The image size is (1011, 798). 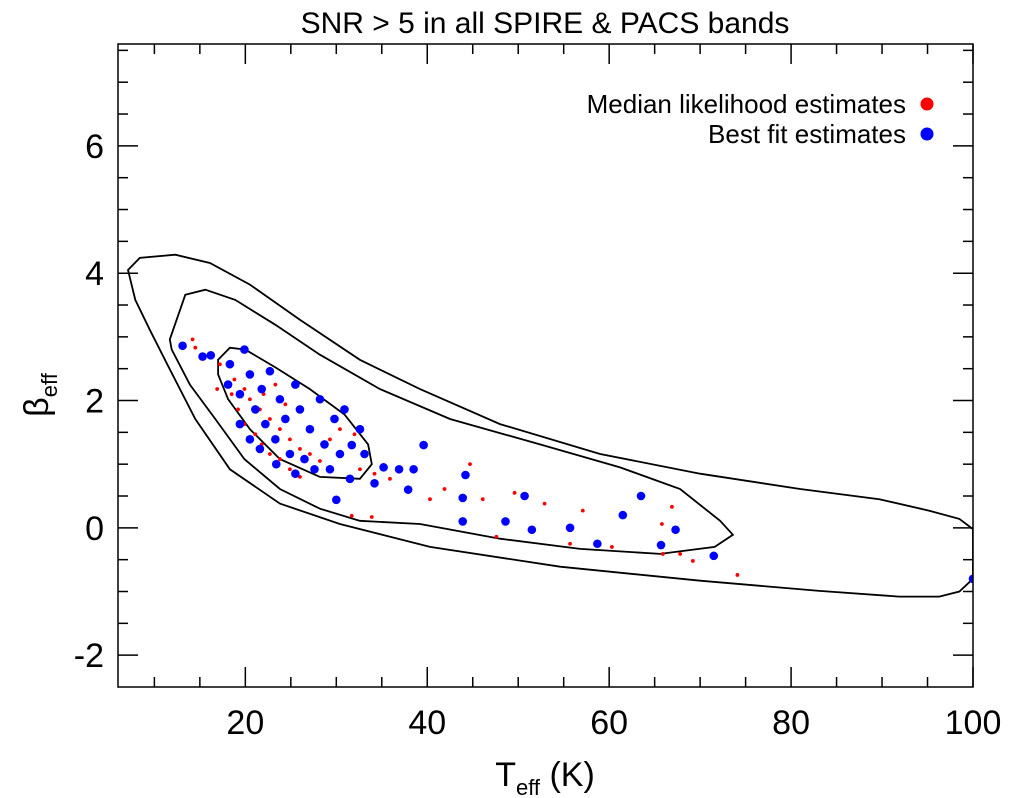 What do you see at coordinates (545, 23) in the screenshot?
I see `chart-title: SNR > 5 in all SPIRE & PACS bands` at bounding box center [545, 23].